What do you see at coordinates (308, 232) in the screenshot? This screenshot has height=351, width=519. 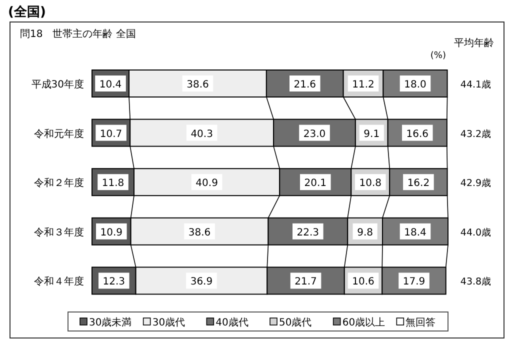 I see `data-label: 22.3` at bounding box center [308, 232].